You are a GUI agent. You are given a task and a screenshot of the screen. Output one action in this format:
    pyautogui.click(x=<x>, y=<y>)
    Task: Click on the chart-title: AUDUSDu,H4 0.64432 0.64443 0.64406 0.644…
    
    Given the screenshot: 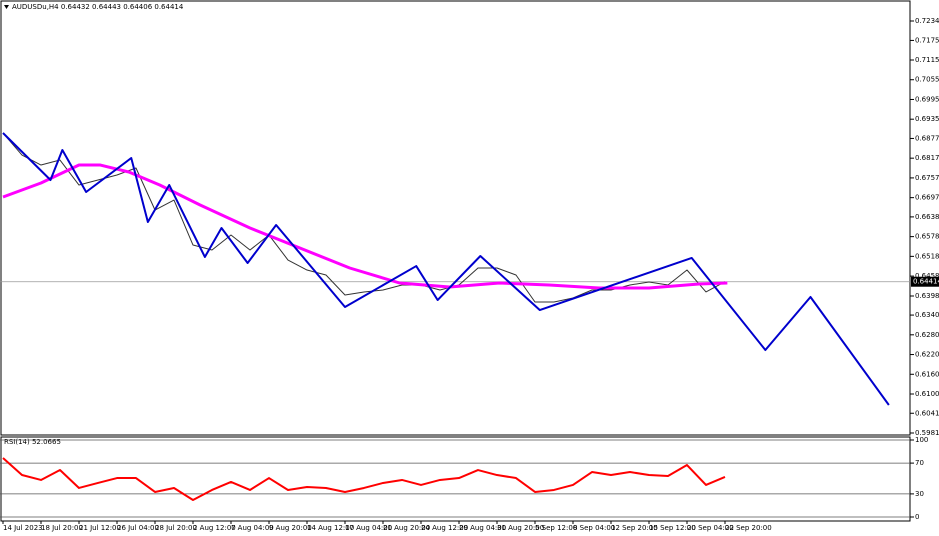 What is the action you would take?
    pyautogui.click(x=98, y=7)
    